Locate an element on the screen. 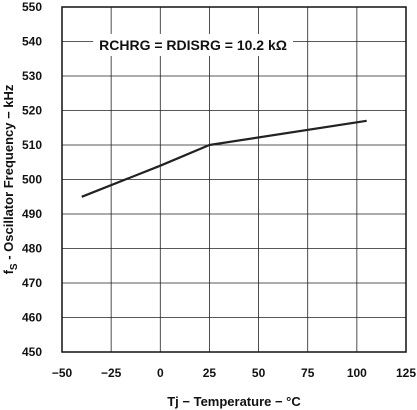 The height and width of the screenshot is (410, 417). x-tick-label: 50 is located at coordinates (259, 373).